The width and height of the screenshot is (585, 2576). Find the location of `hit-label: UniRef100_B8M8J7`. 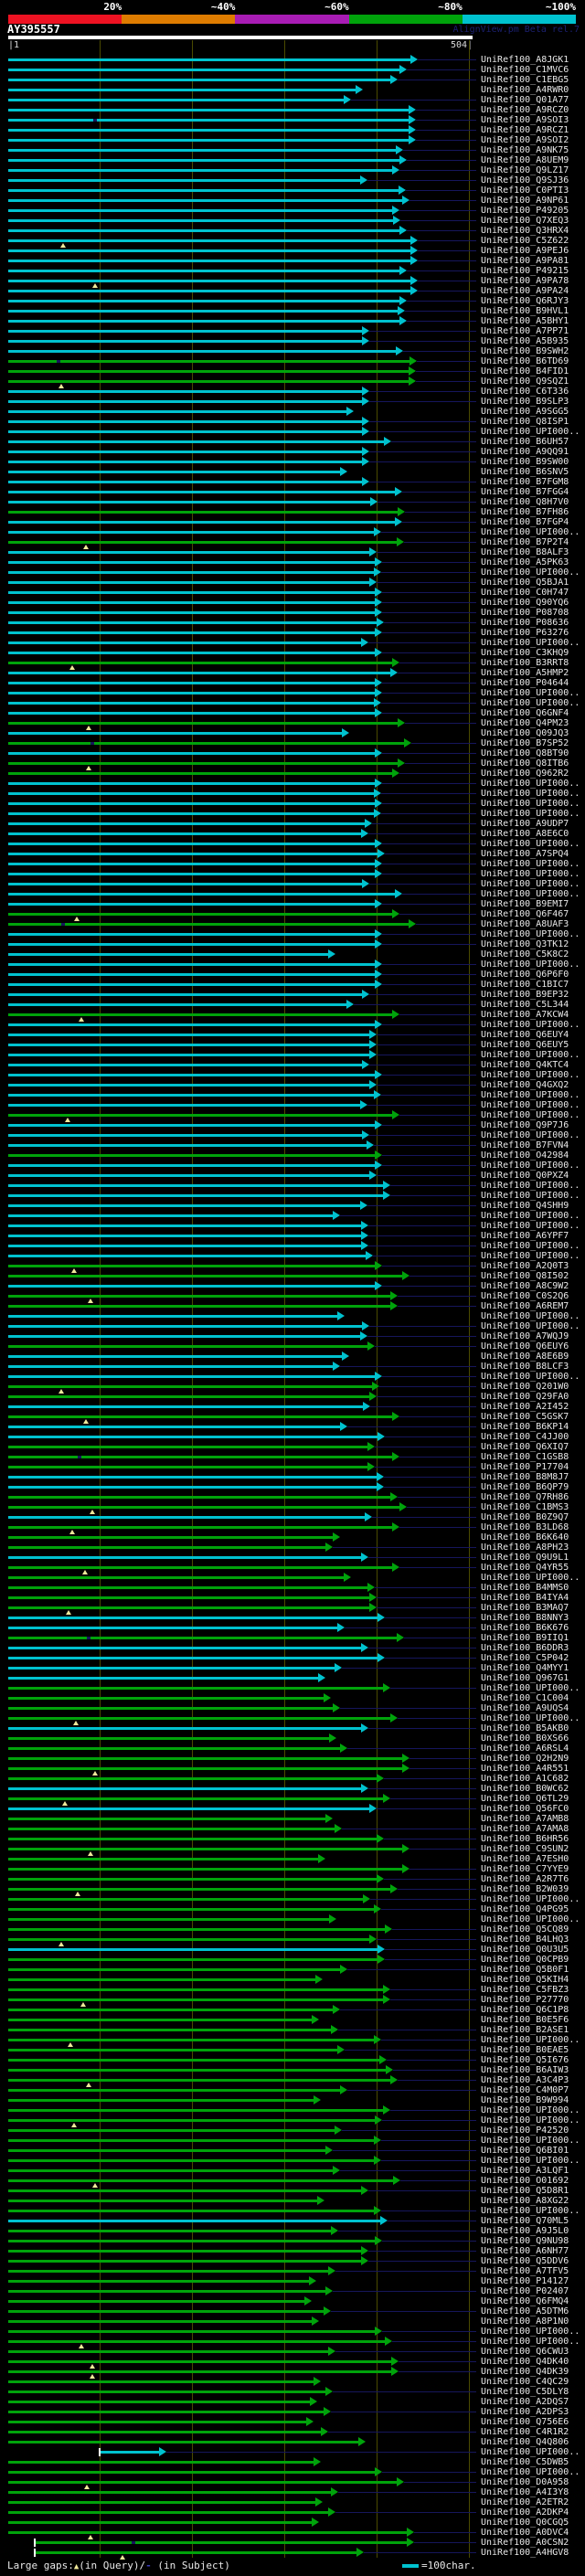

hit-label: UniRef100_B8M8J7 is located at coordinates (525, 1477).